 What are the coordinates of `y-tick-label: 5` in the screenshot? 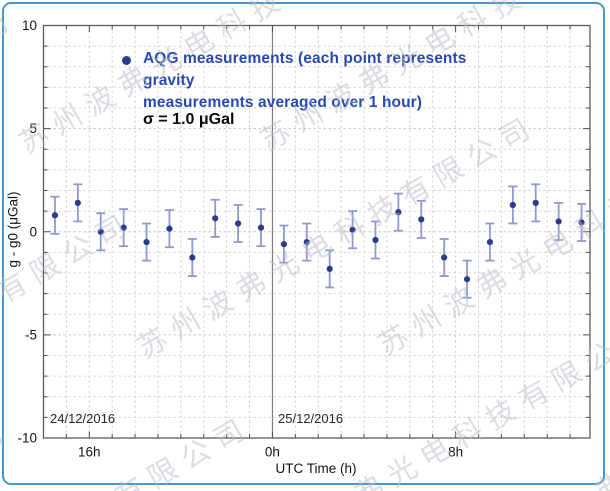 It's located at (33, 128).